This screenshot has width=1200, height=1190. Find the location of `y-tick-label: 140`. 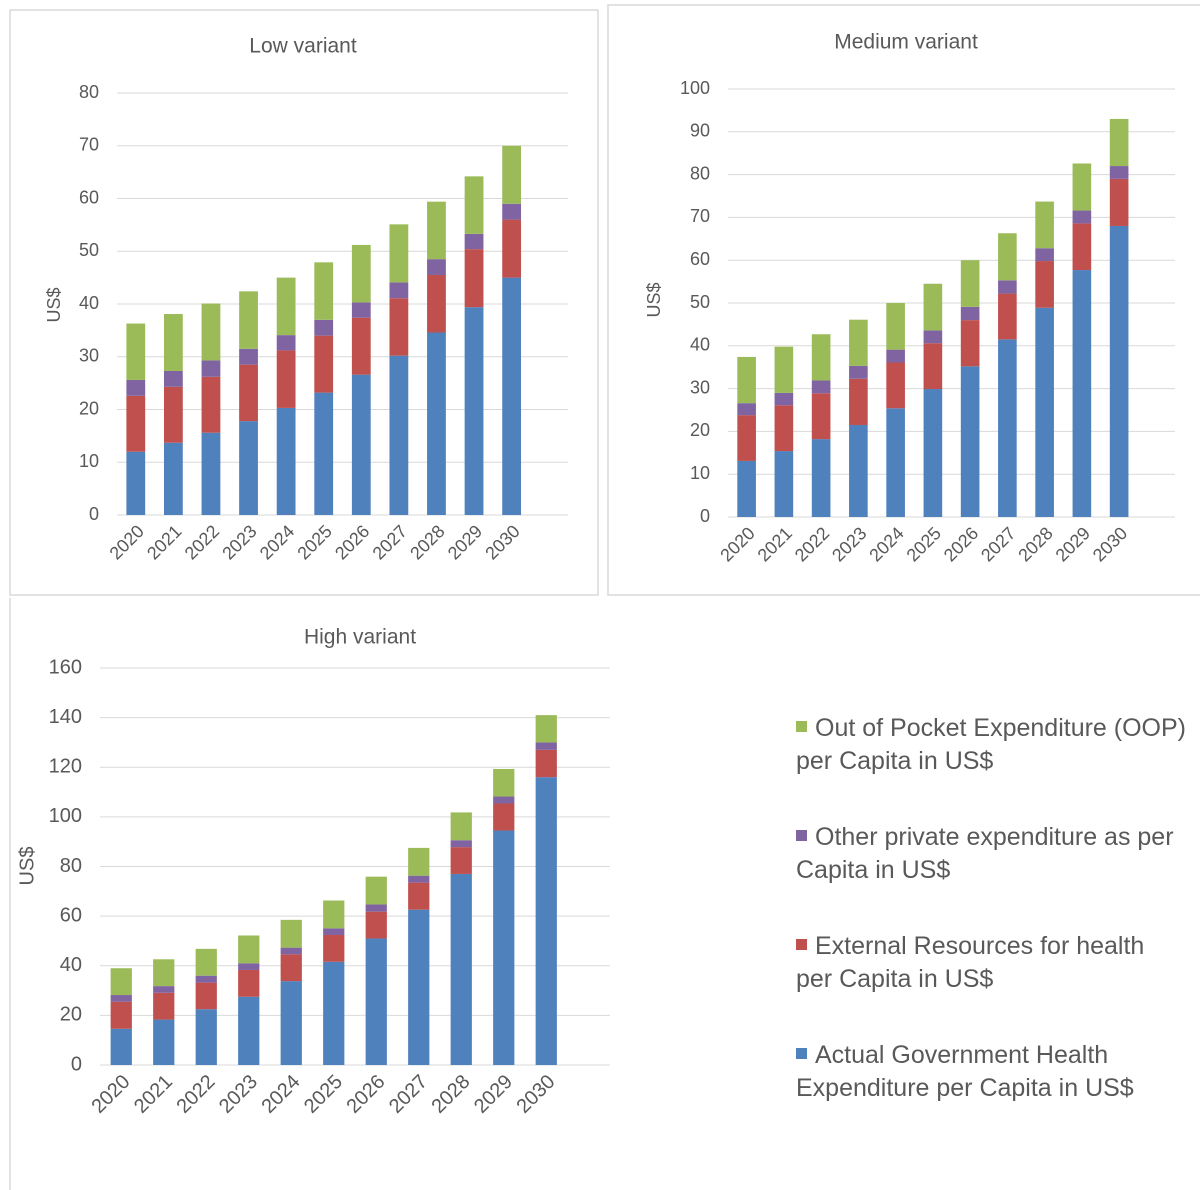

y-tick-label: 140 is located at coordinates (65, 717).